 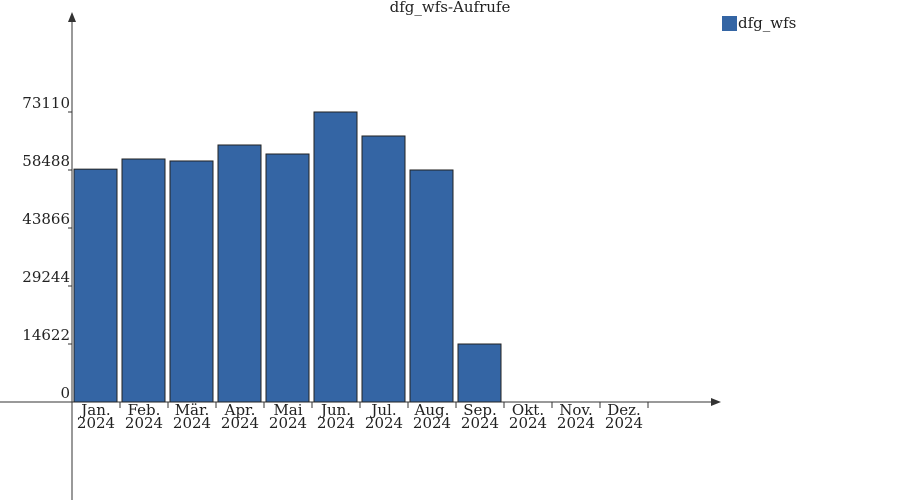 What do you see at coordinates (192, 416) in the screenshot?
I see `x-tick-label: Mär. 2024` at bounding box center [192, 416].